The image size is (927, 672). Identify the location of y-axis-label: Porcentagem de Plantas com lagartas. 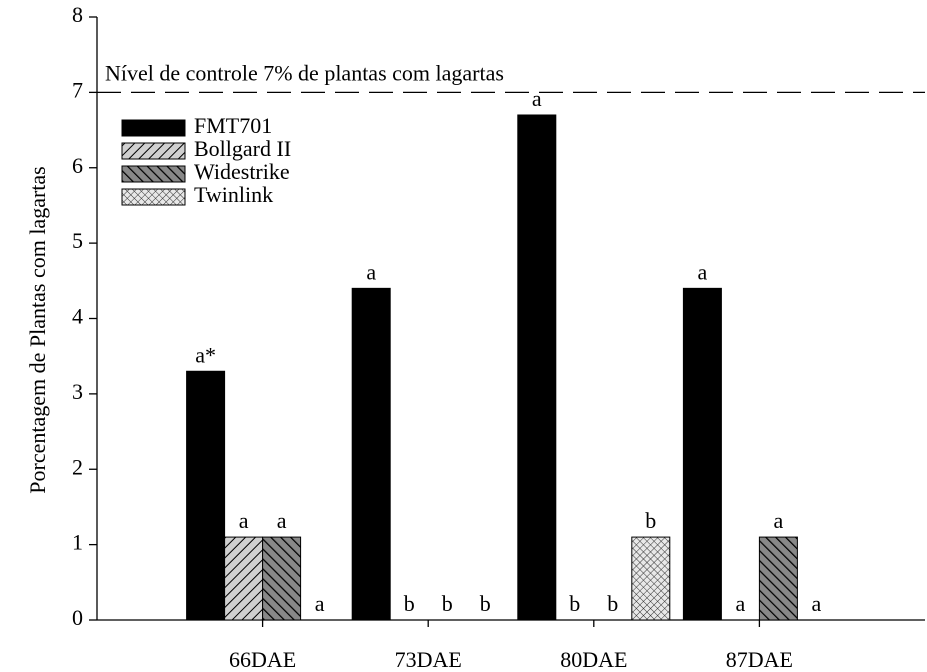
(37, 329).